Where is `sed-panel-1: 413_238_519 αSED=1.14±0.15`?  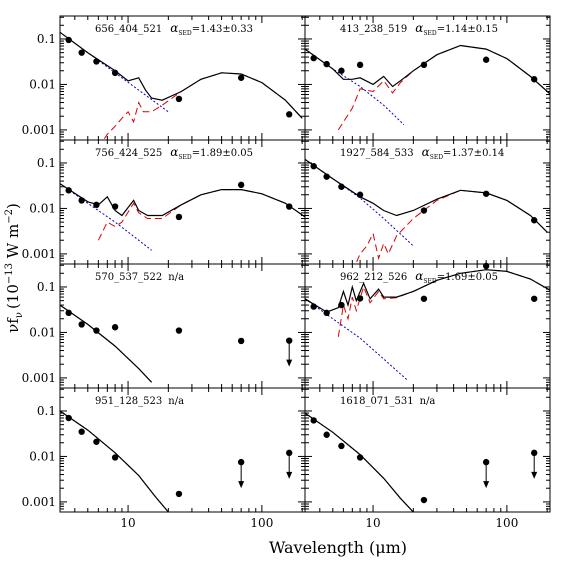
sed-panel-1: 413_238_519 αSED=1.14±0.15 is located at coordinates (427, 78).